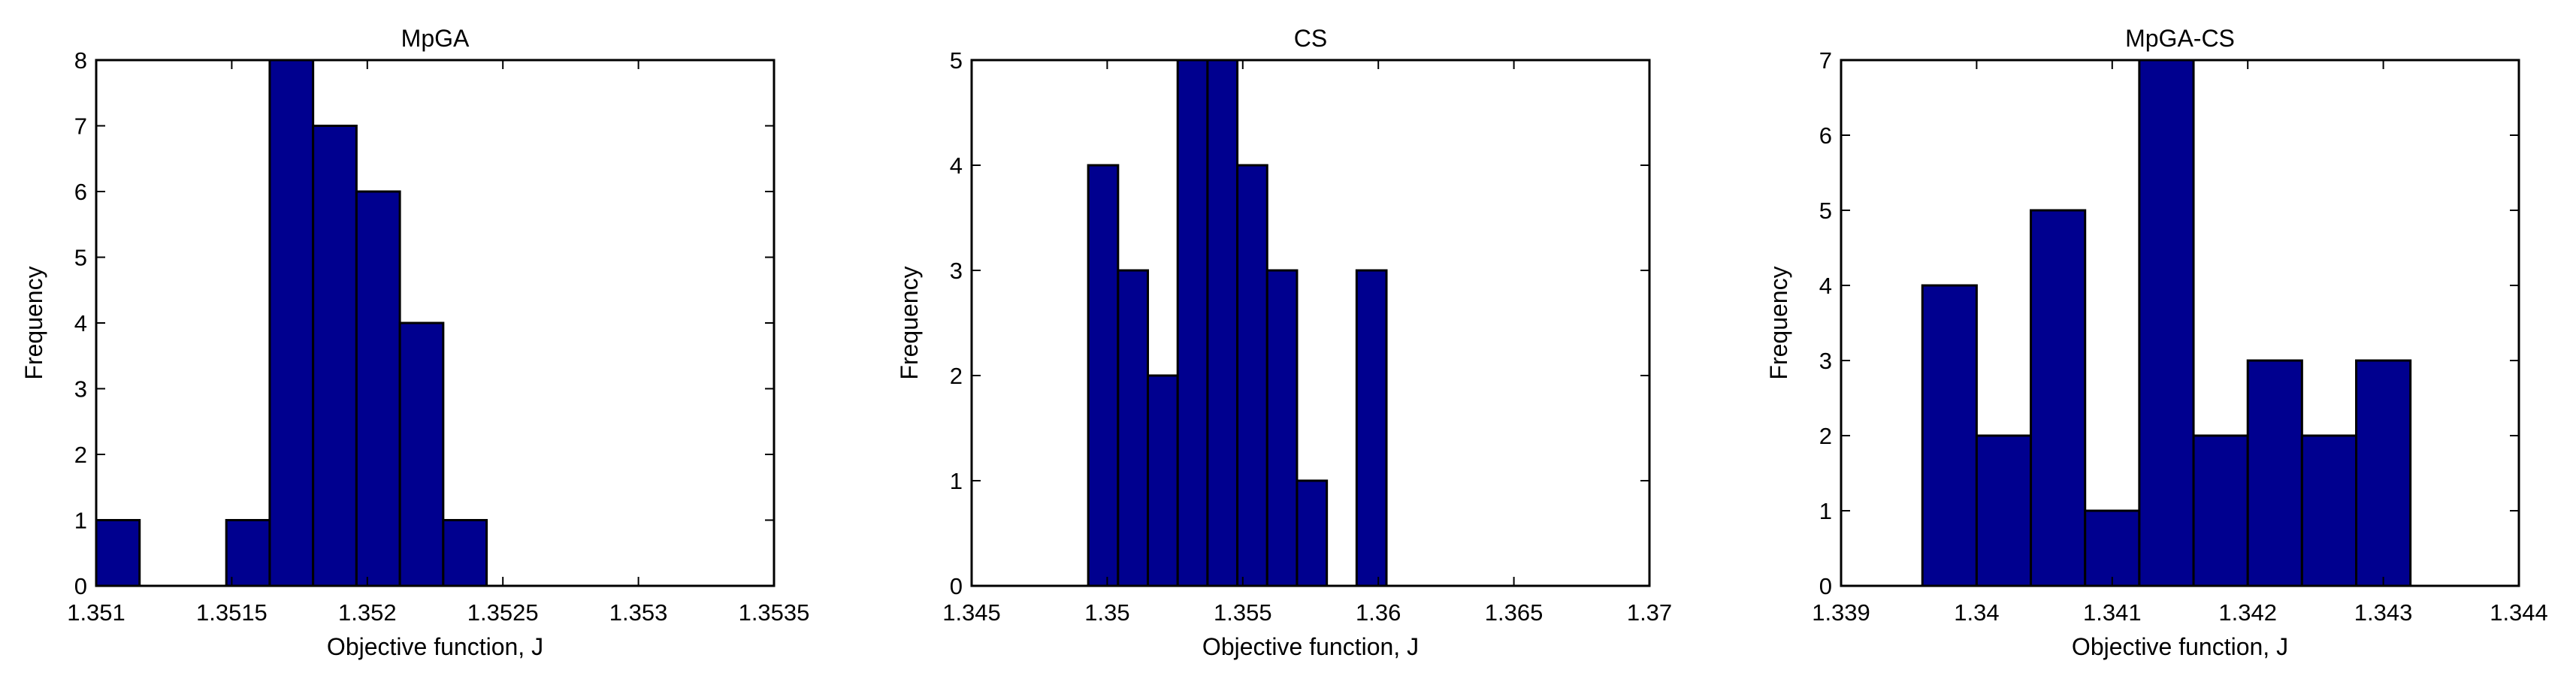 The height and width of the screenshot is (691, 2576). I want to click on x-tick-label: 1.34, so click(1977, 612).